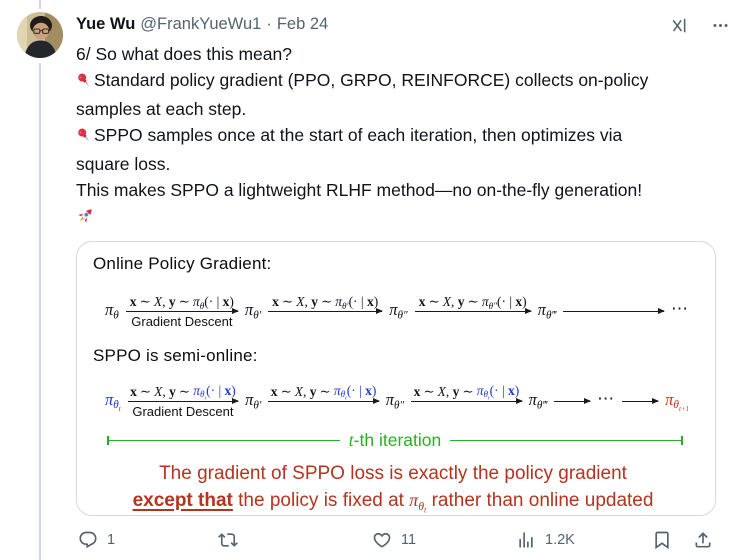  I want to click on transition-arrow: x ∼ X, y ∼ πθ′(· | x), so click(326, 310).